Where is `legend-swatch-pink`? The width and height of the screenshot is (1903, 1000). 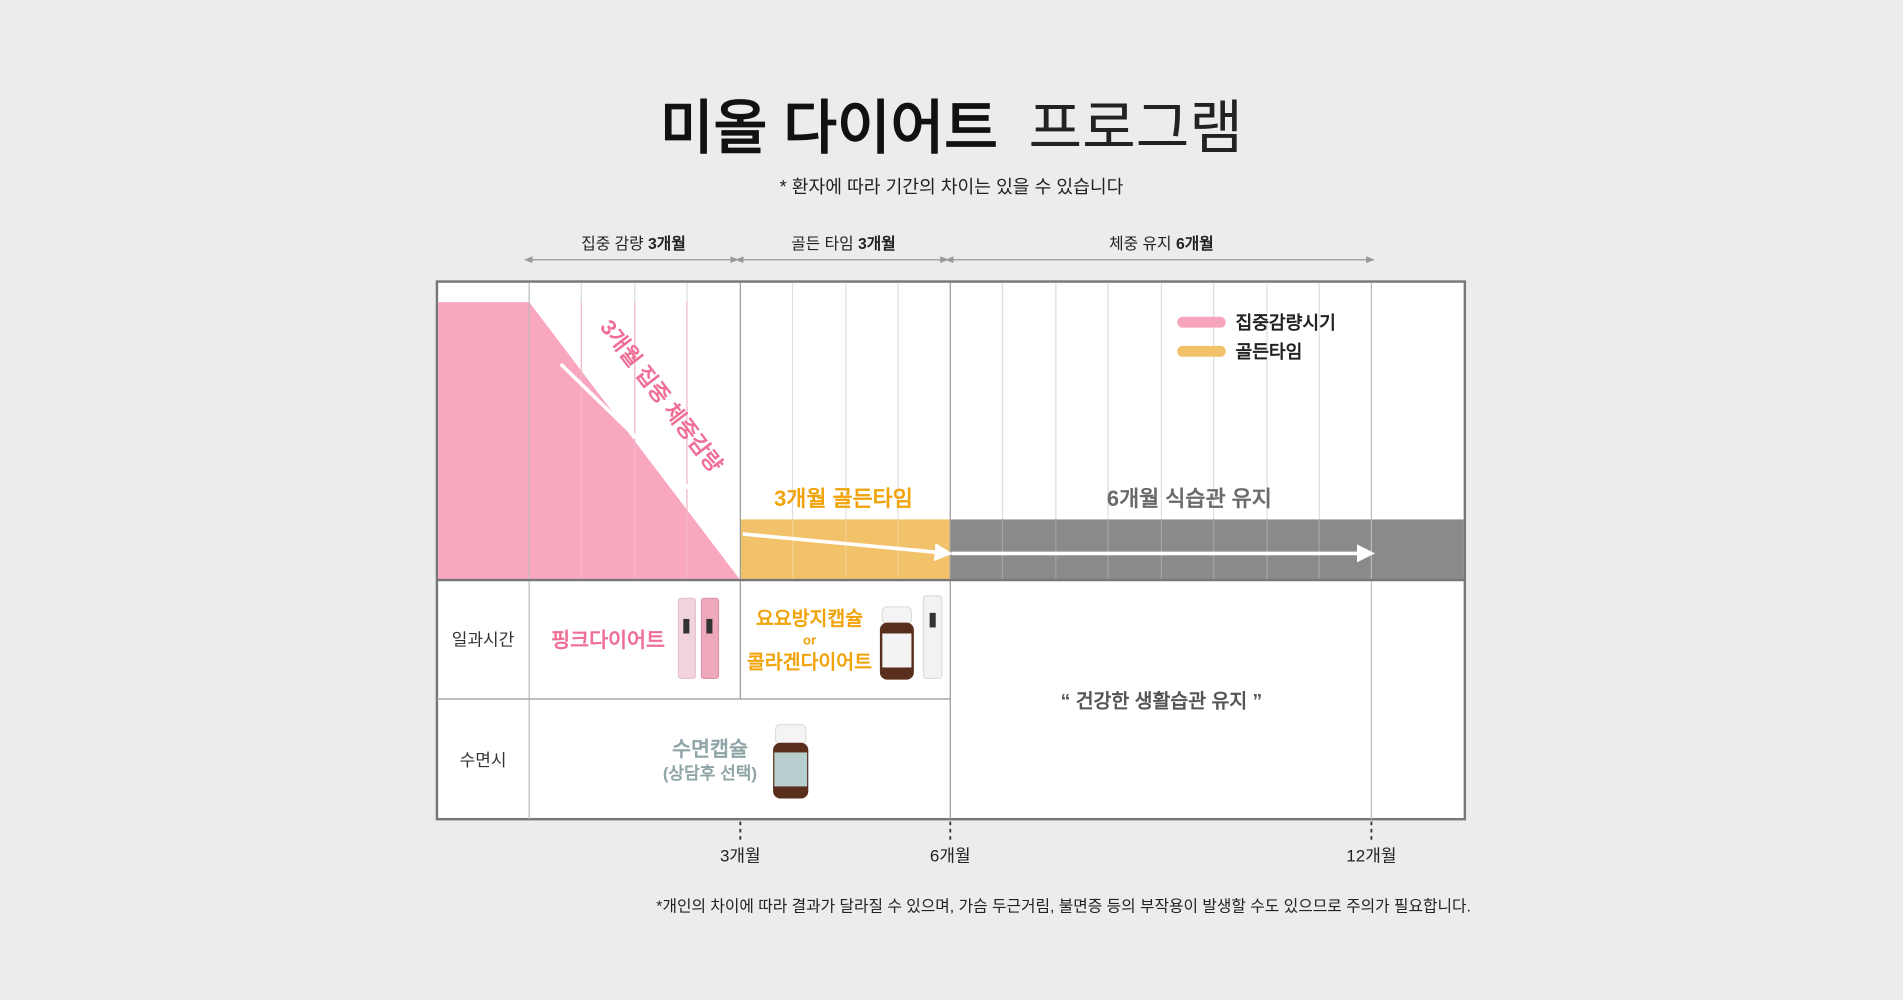
legend-swatch-pink is located at coordinates (1201, 322).